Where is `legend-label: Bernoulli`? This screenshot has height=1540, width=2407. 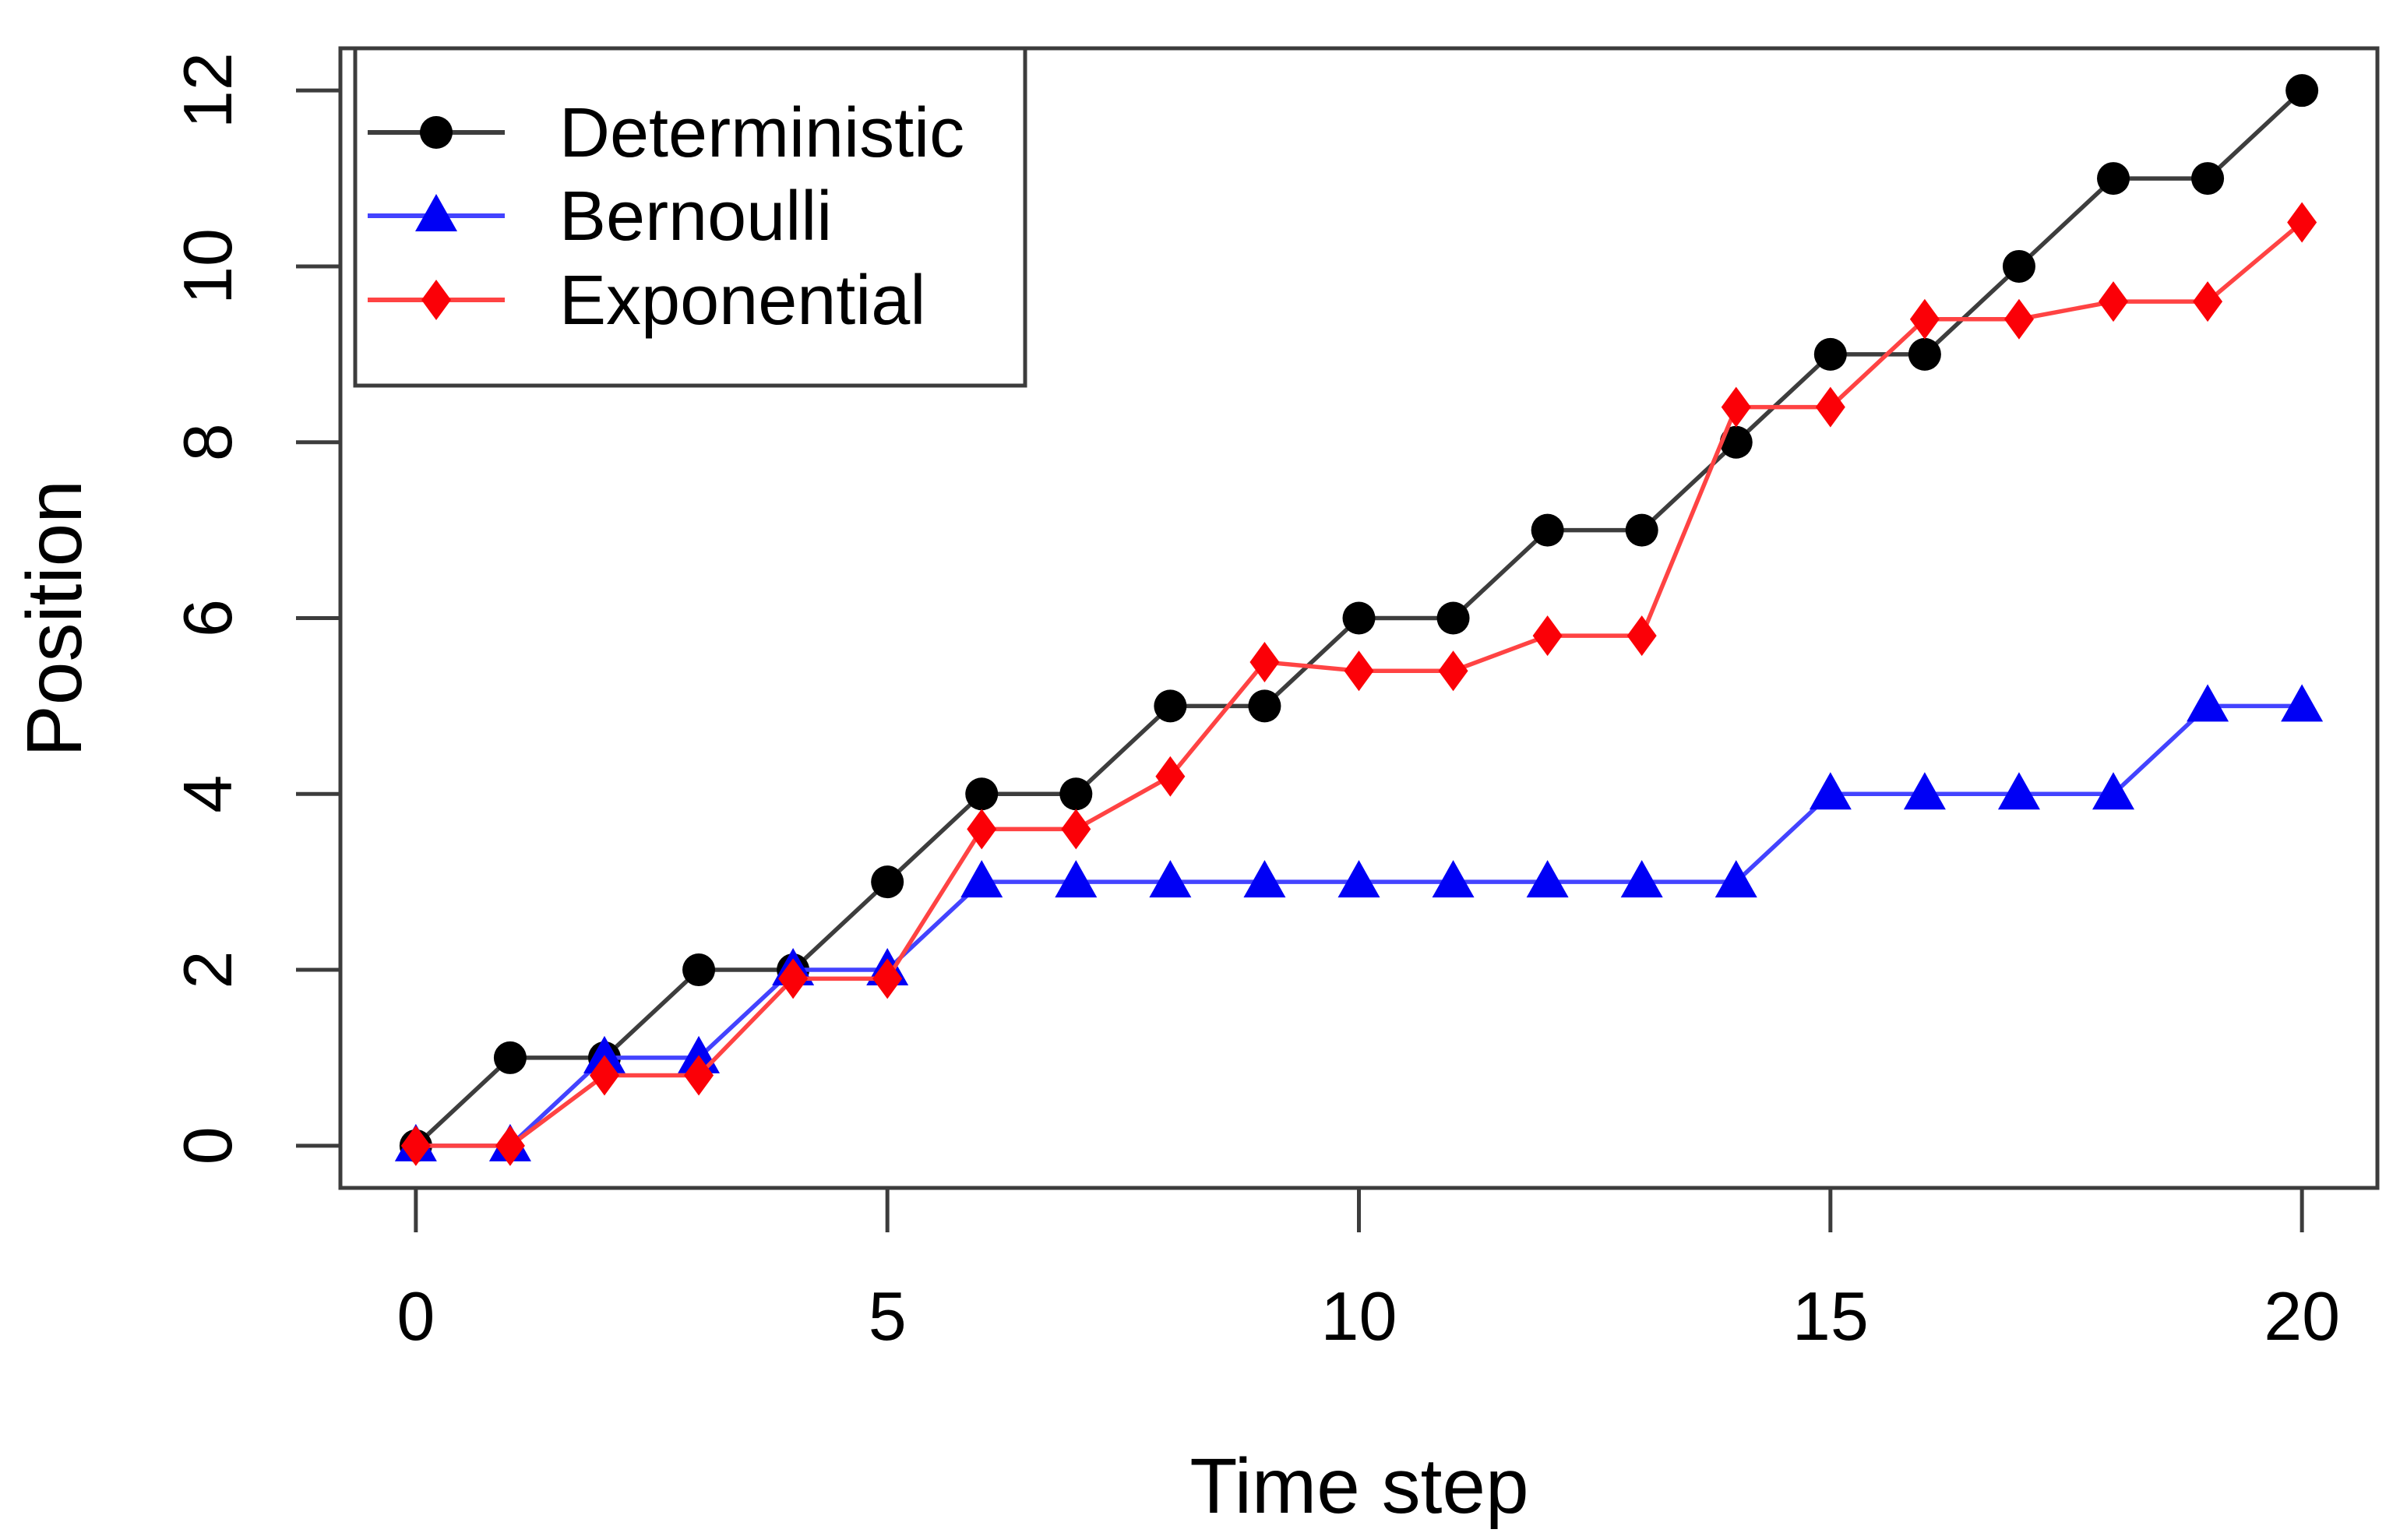
legend-label: Bernoulli is located at coordinates (695, 216).